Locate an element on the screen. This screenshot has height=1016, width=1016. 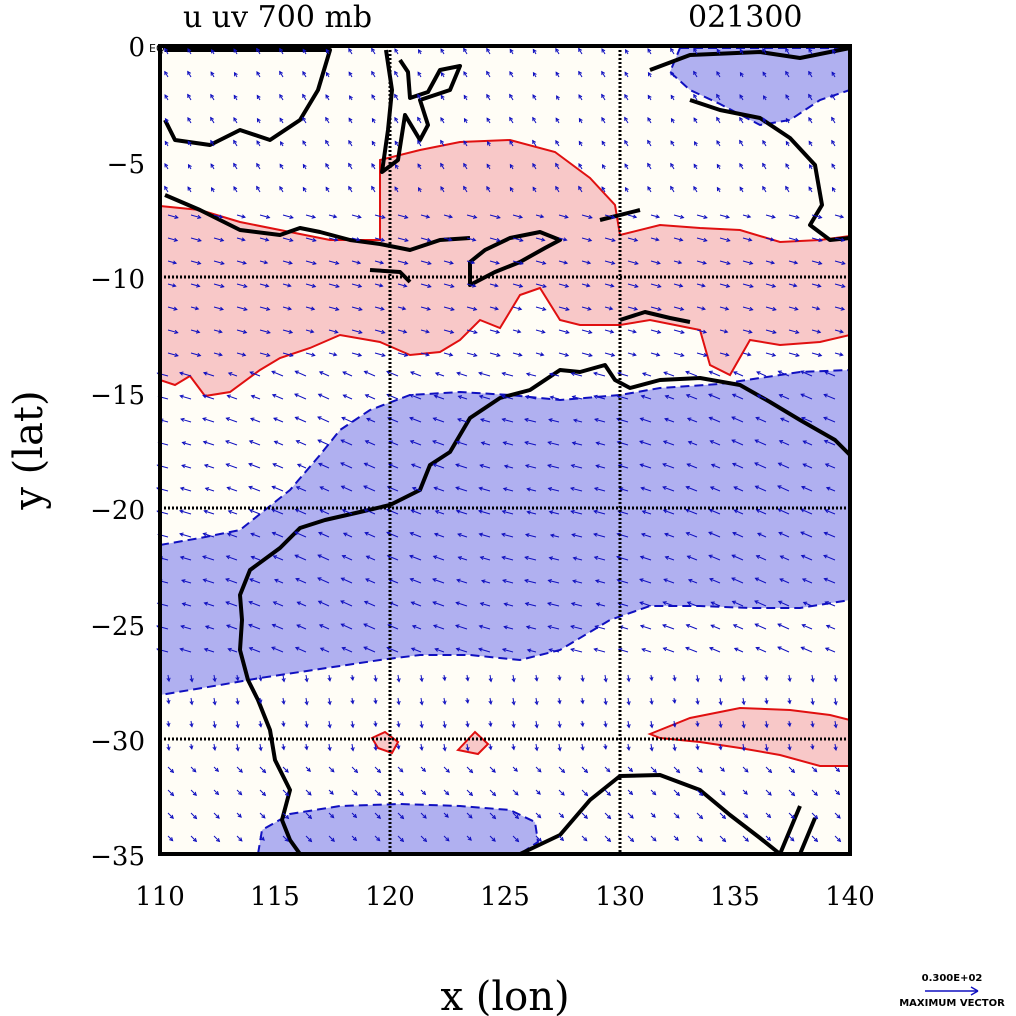
coast-java-sumatra is located at coordinates (317, 222).